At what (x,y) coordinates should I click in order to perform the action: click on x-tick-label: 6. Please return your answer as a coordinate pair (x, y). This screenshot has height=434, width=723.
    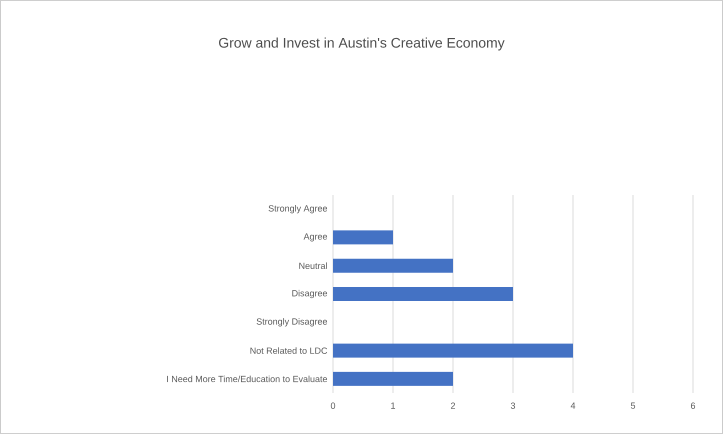
    Looking at the image, I should click on (693, 405).